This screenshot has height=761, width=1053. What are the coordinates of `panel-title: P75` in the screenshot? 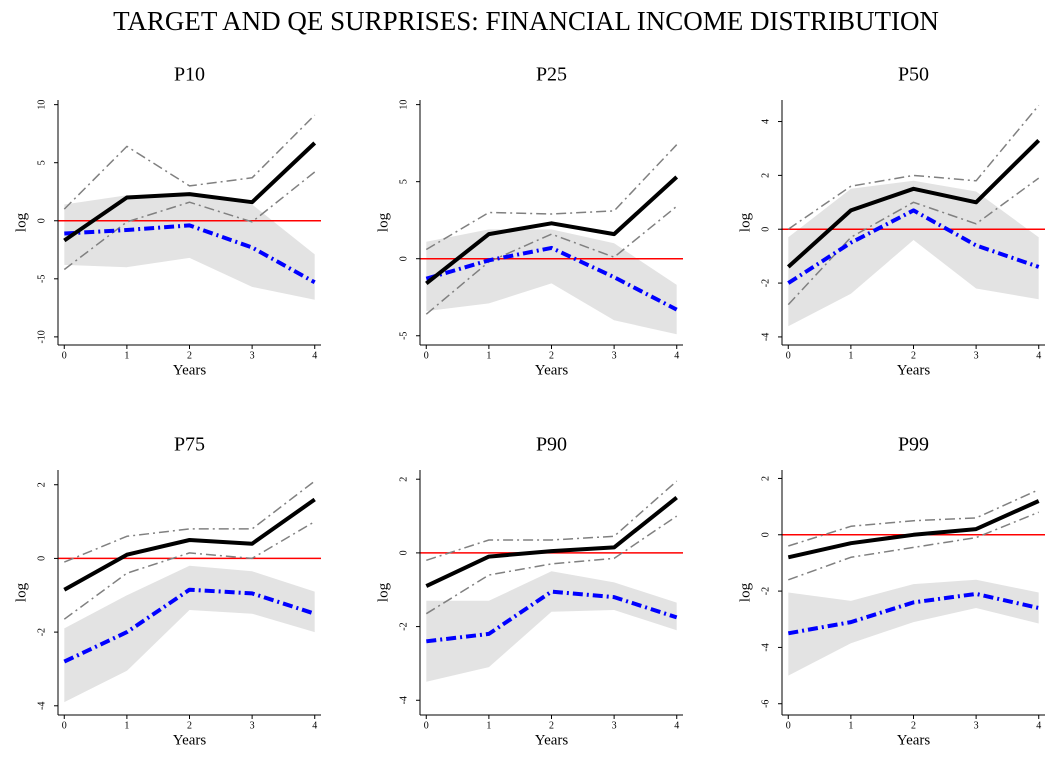 It's located at (189, 445).